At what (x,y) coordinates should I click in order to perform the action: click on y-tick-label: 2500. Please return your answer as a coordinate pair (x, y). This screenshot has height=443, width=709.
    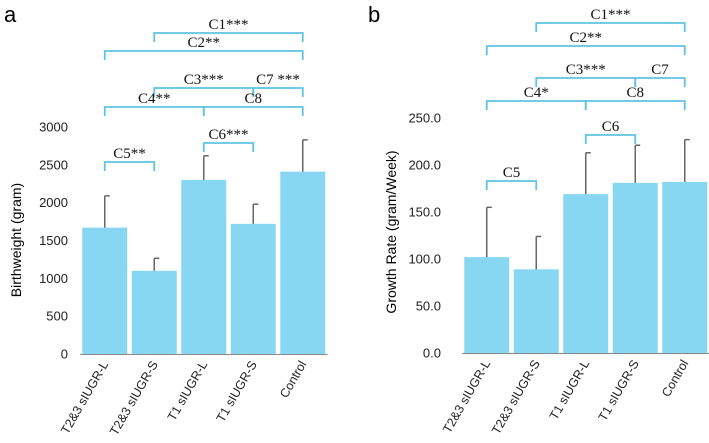
    Looking at the image, I should click on (53, 164).